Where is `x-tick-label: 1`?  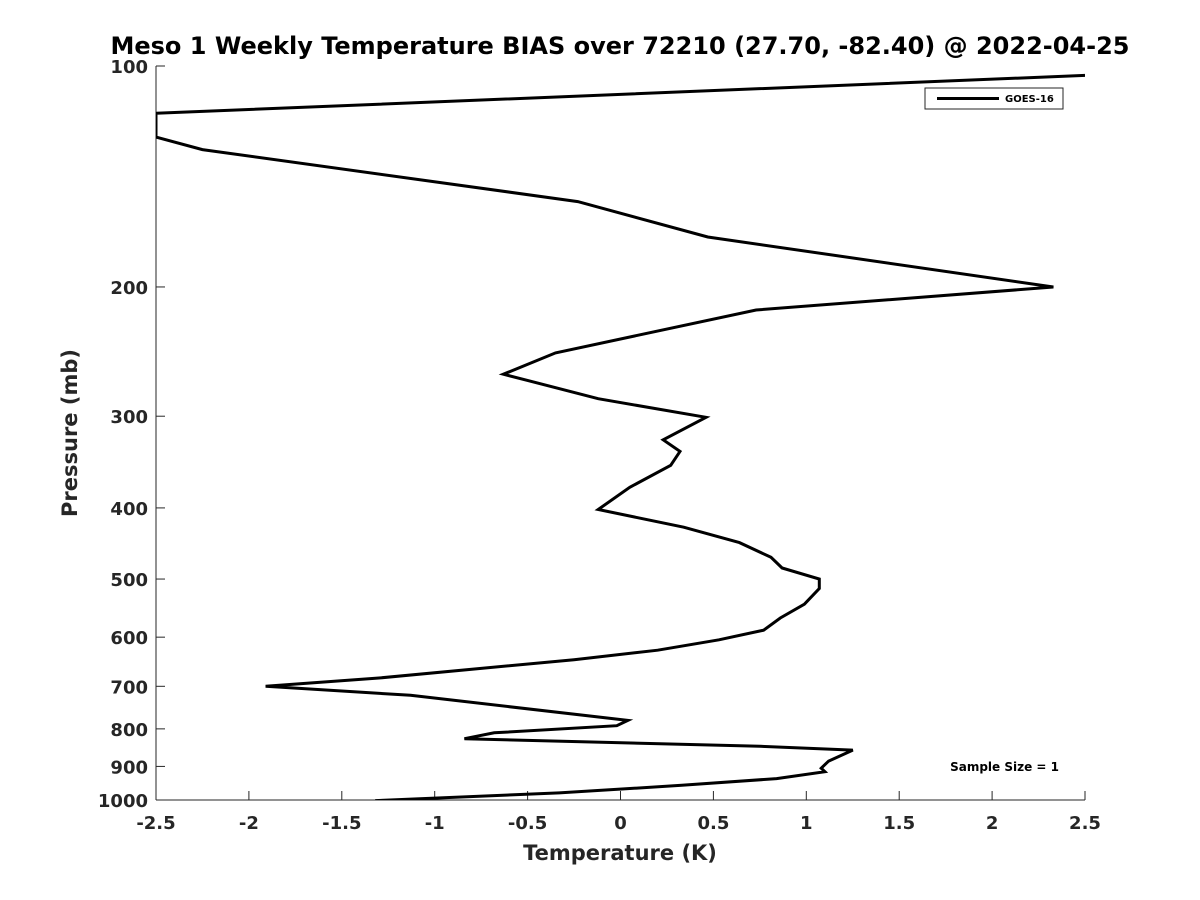
x-tick-label: 1 is located at coordinates (806, 823).